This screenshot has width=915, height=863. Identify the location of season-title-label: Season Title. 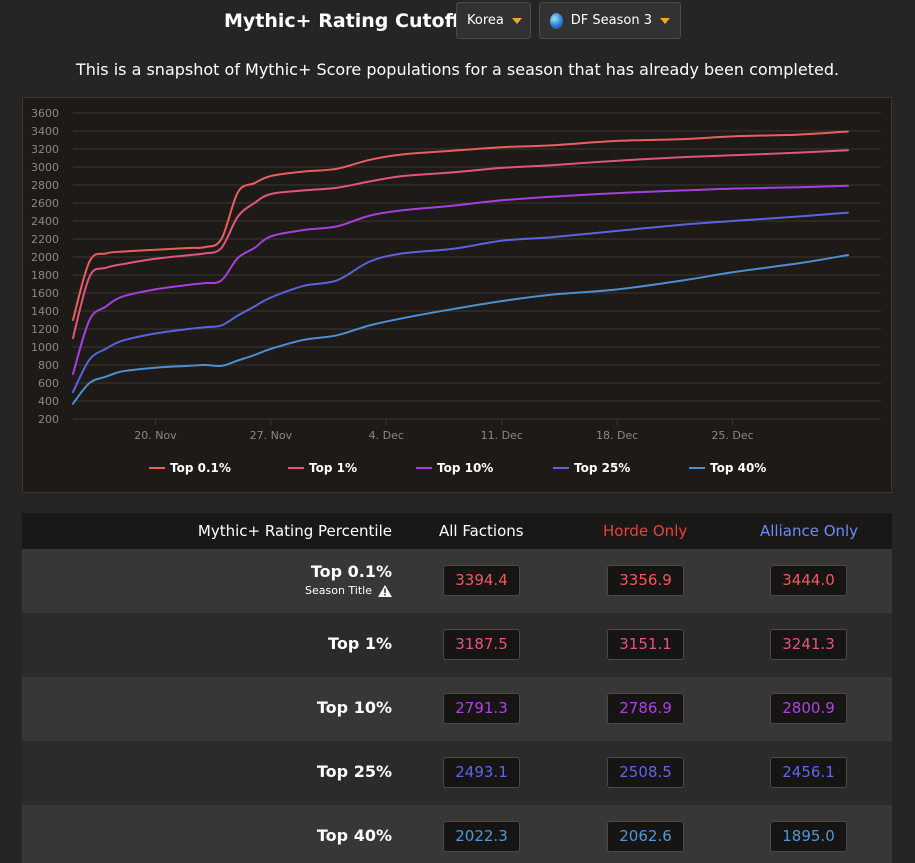
(338, 590).